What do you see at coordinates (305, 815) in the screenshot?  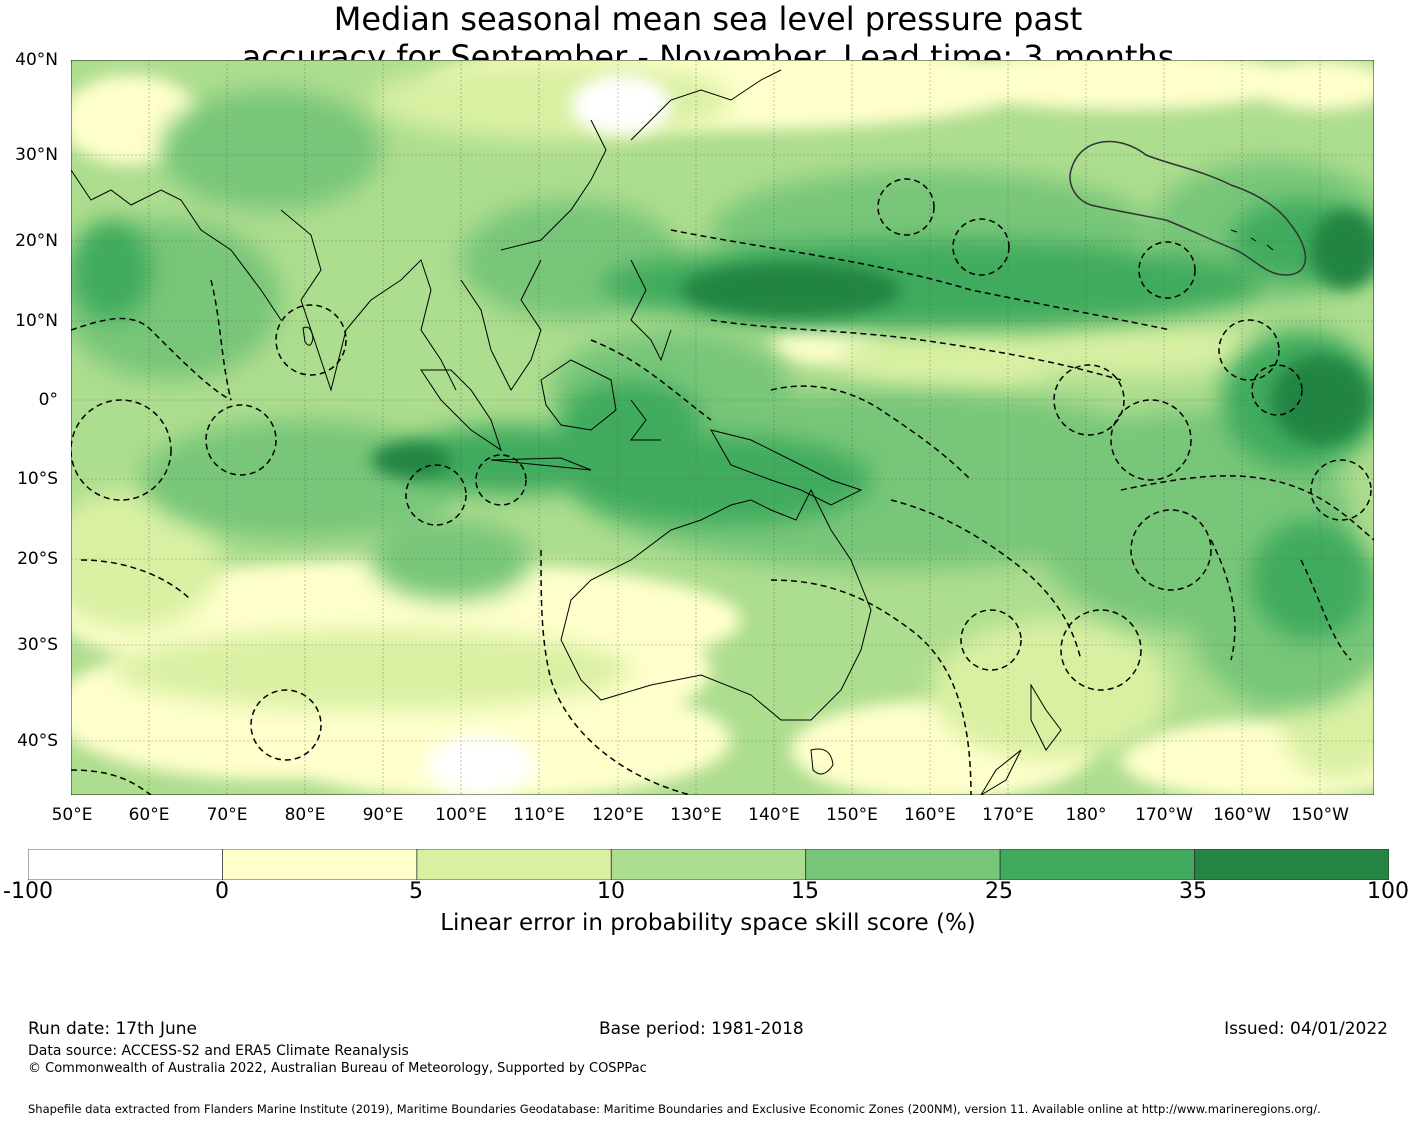 I see `lon-label-80e: 80°E` at bounding box center [305, 815].